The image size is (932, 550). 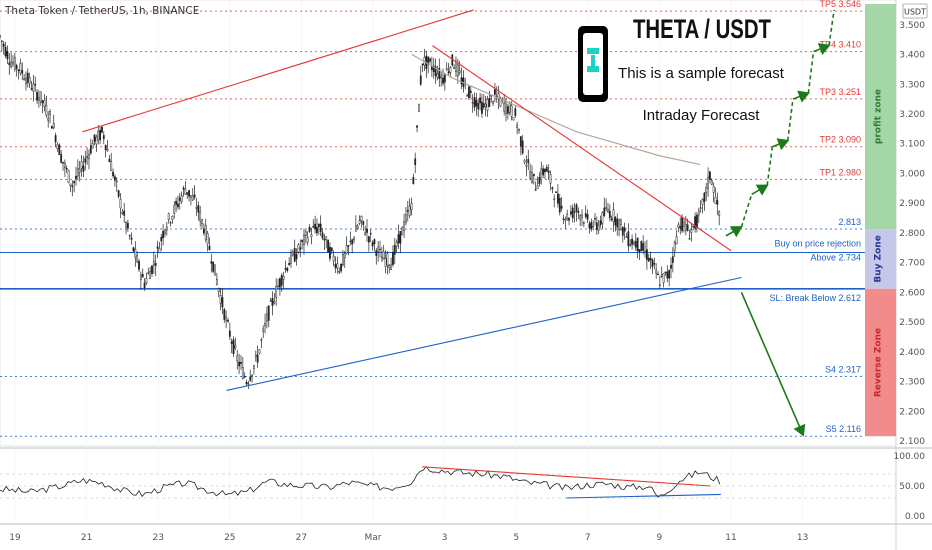 What do you see at coordinates (912, 442) in the screenshot?
I see `y-tick-label: 2.100` at bounding box center [912, 442].